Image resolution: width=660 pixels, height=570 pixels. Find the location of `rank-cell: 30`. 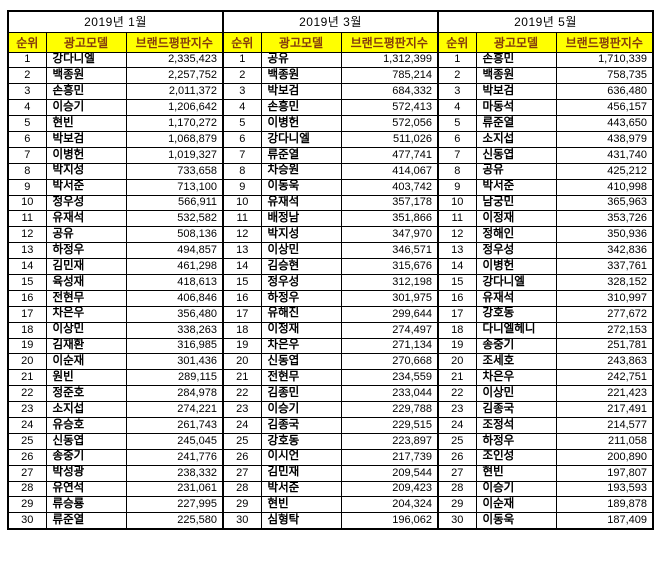

rank-cell: 30 is located at coordinates (242, 521).